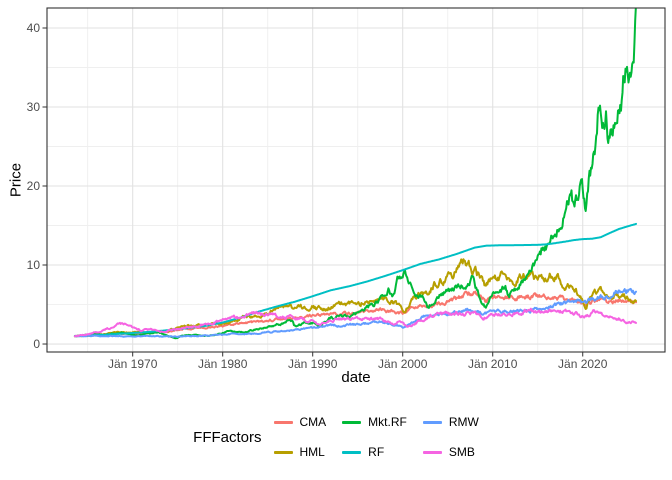 Image resolution: width=672 pixels, height=480 pixels. I want to click on legend-item-Mkt.RF: Mkt.RF, so click(374, 422).